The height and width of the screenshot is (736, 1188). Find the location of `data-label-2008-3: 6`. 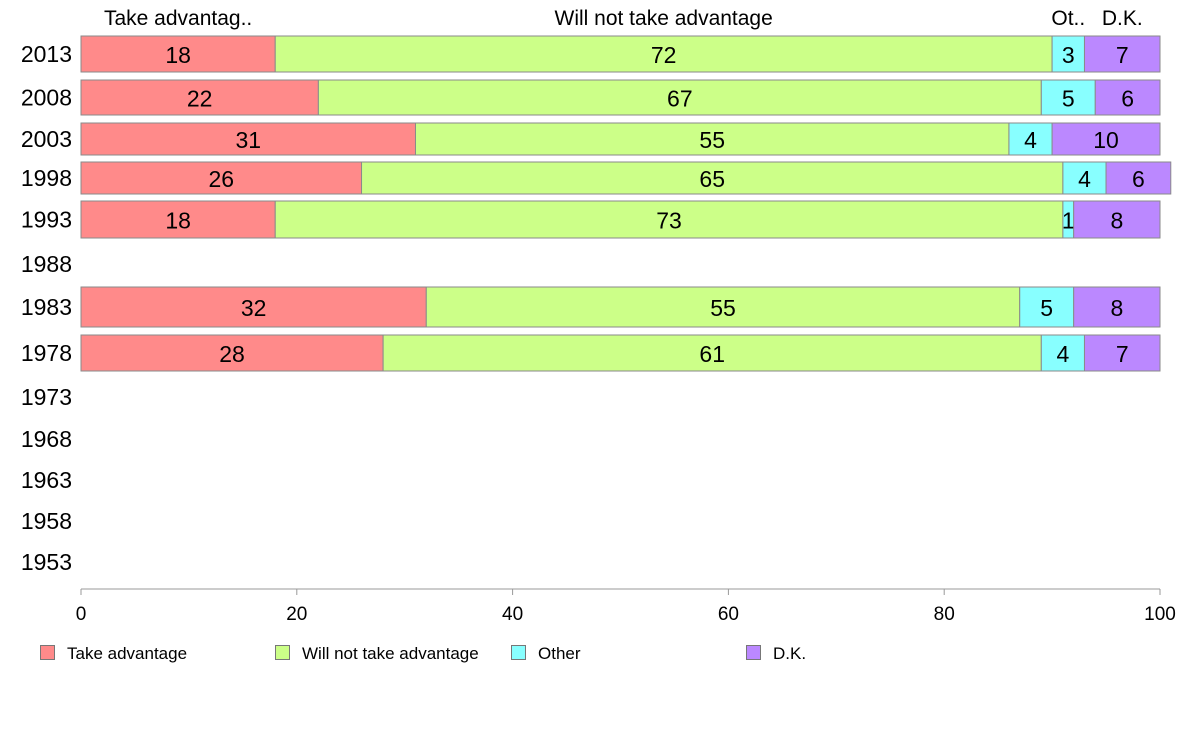

data-label-2008-3: 6 is located at coordinates (1127, 99).